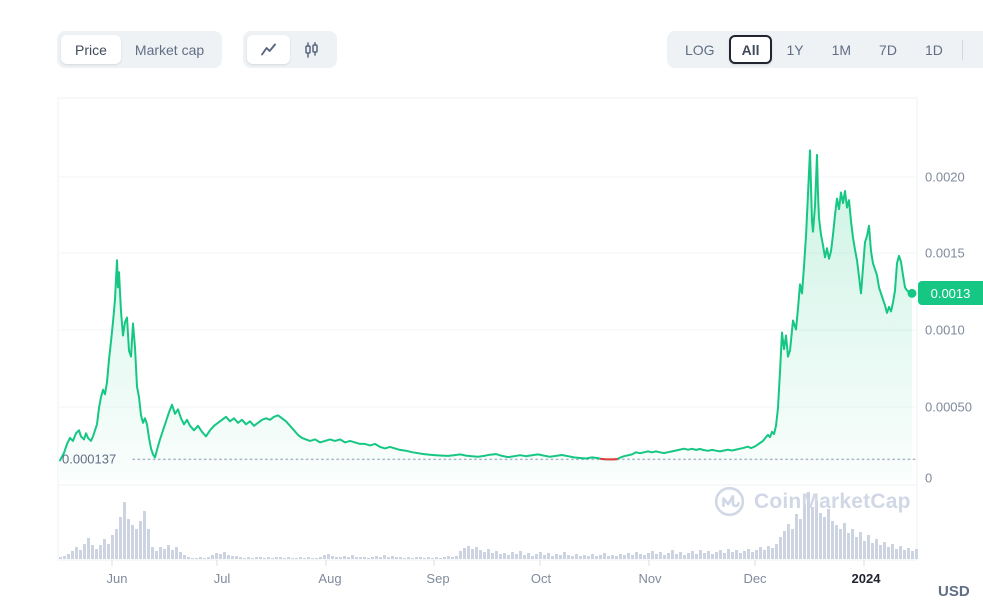 The height and width of the screenshot is (605, 983). What do you see at coordinates (945, 330) in the screenshot?
I see `y-tick-label: 0.0010` at bounding box center [945, 330].